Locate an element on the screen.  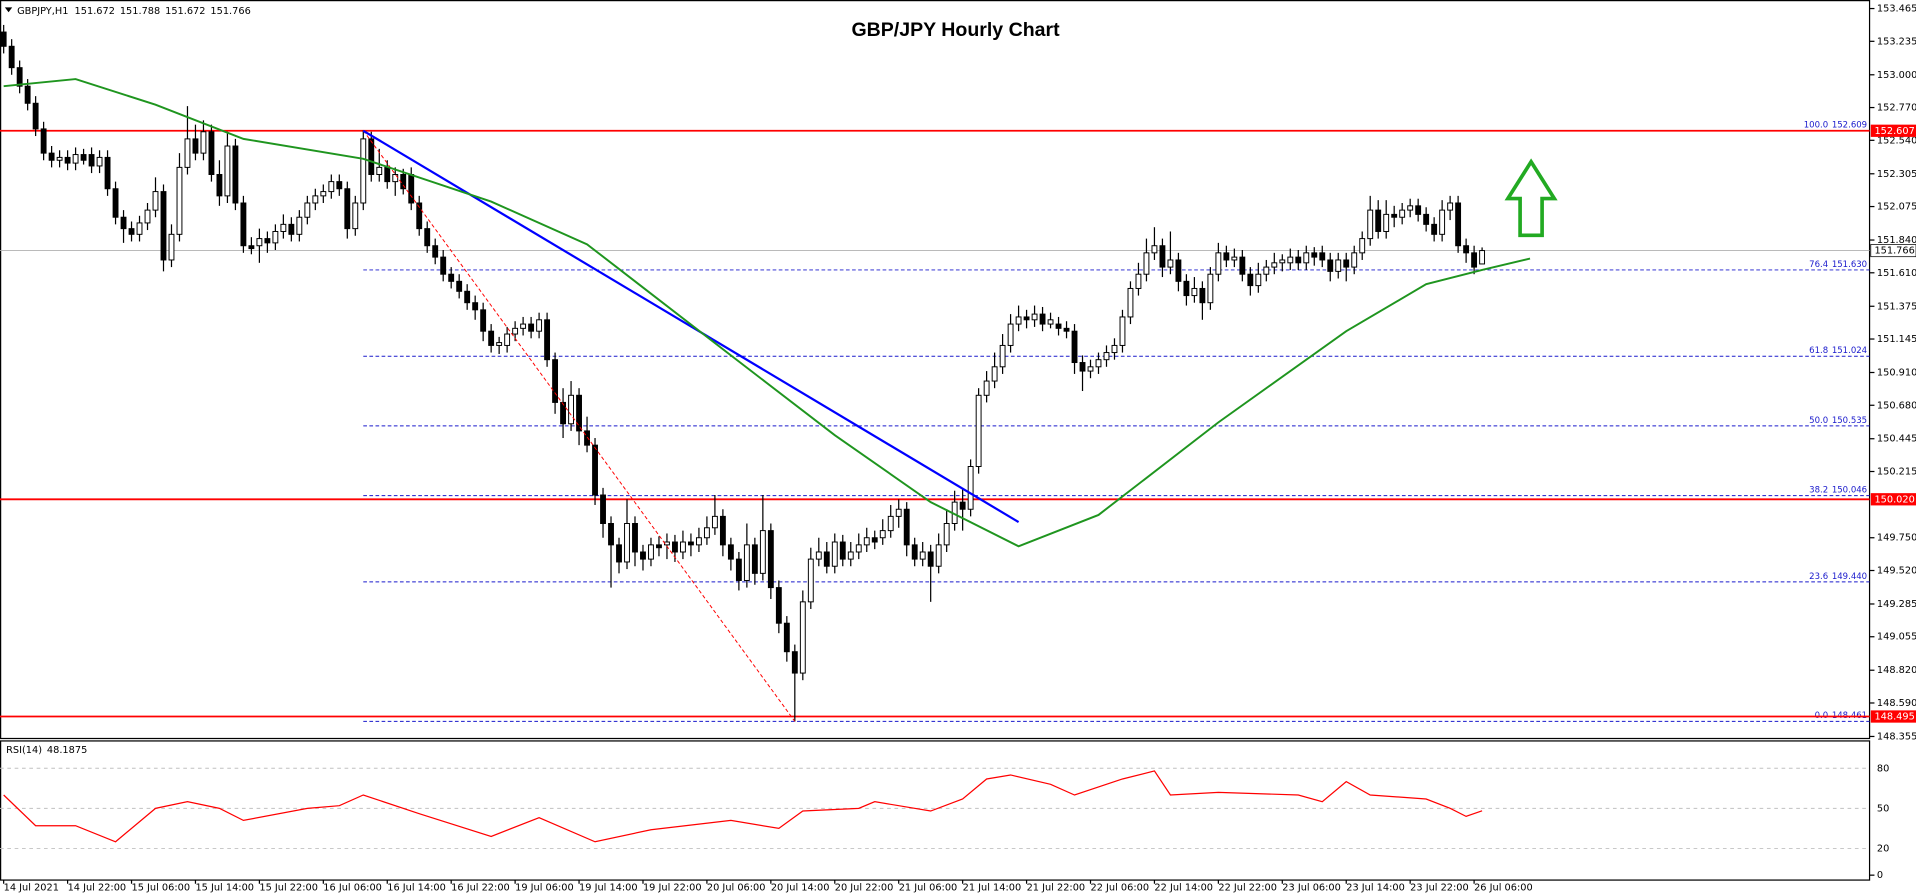
x-tick-label: 23 Jul 06:00 is located at coordinates (1311, 887).